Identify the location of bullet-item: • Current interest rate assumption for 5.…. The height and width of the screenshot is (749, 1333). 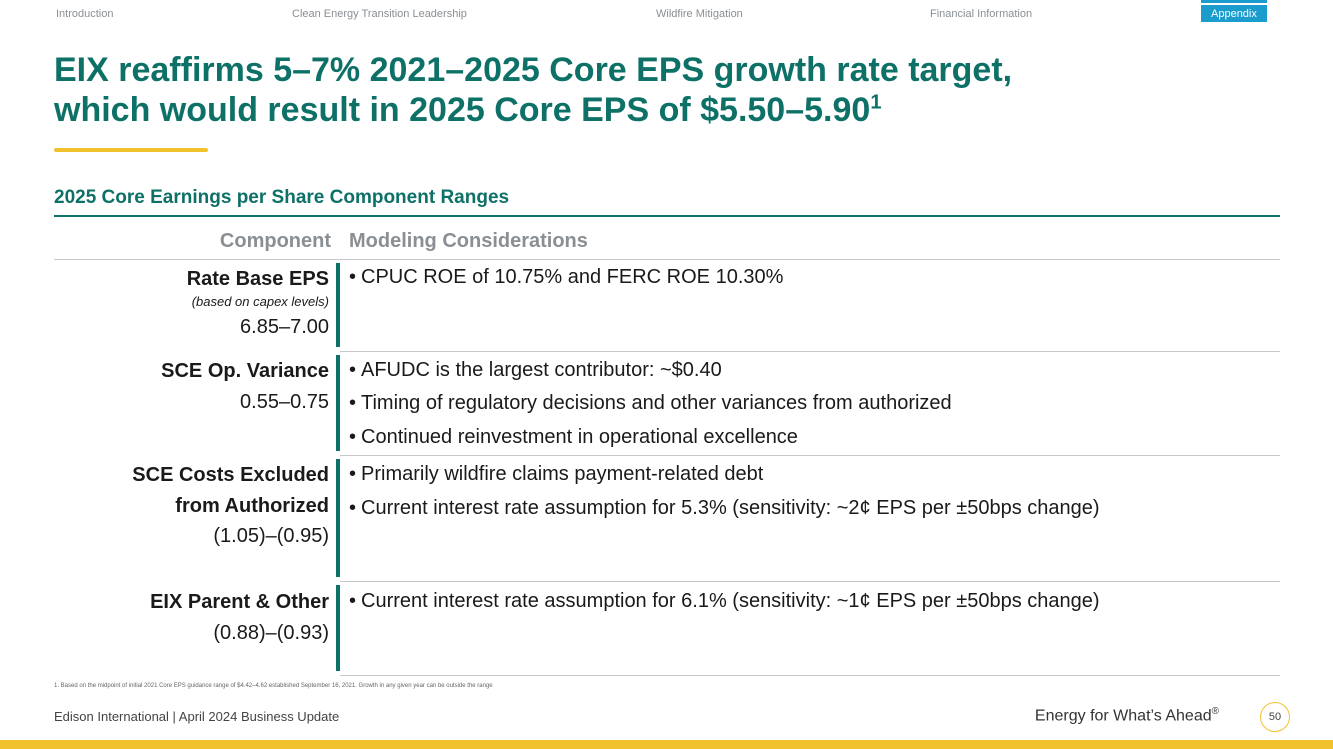
(724, 508).